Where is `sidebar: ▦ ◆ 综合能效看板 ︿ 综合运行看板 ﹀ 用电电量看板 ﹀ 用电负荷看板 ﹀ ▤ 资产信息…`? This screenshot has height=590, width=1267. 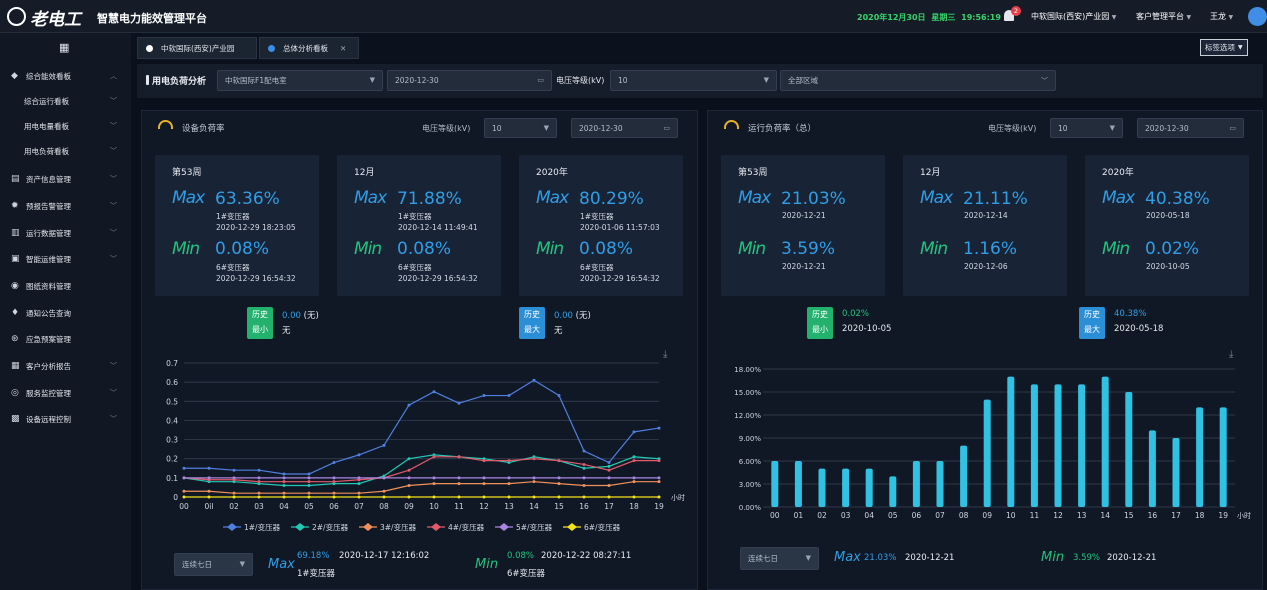
sidebar: ▦ ◆ 综合能效看板 ︿ 综合运行看板 ﹀ 用电电量看板 ﹀ 用电负荷看板 ﹀ ▤ 资产信息… is located at coordinates (65, 311).